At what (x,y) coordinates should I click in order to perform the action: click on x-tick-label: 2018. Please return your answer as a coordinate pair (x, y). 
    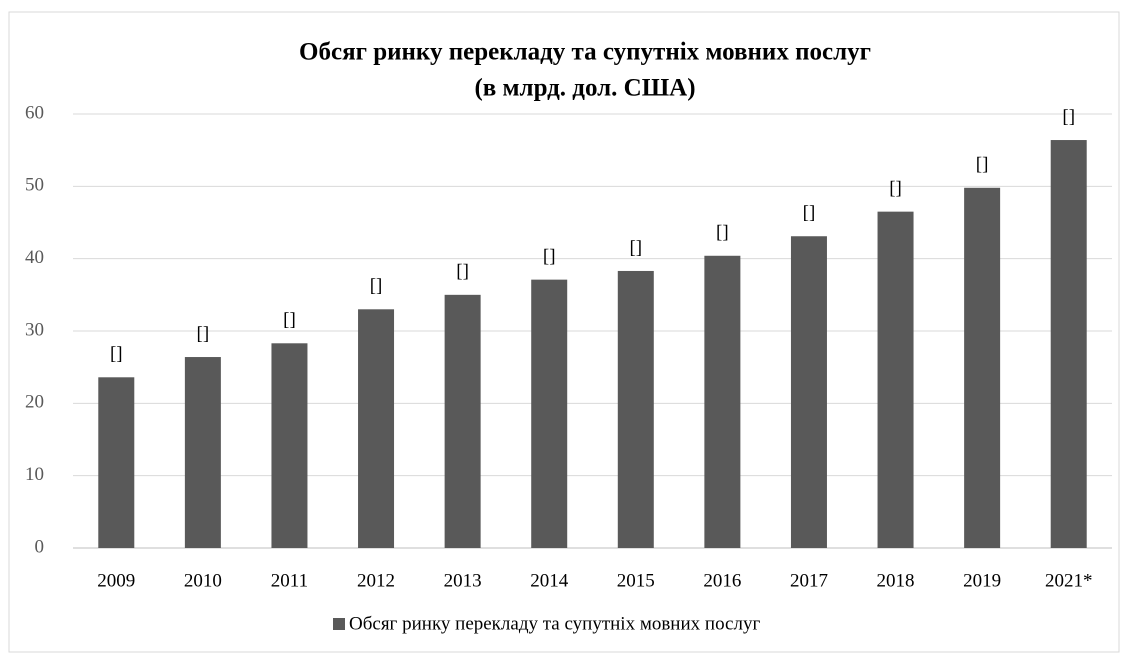
    Looking at the image, I should click on (896, 580).